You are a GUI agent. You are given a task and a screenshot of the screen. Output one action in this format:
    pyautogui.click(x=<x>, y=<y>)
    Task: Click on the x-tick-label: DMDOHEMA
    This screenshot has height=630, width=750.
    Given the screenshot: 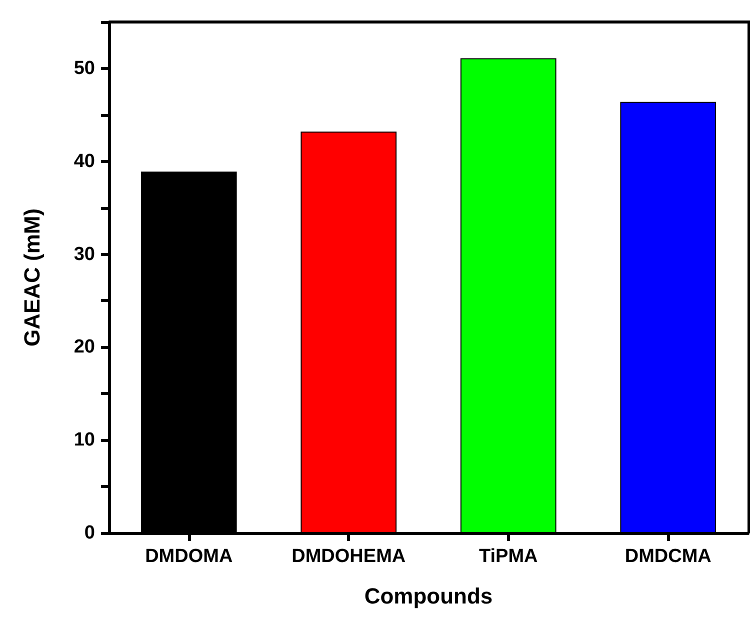 What is the action you would take?
    pyautogui.click(x=349, y=556)
    